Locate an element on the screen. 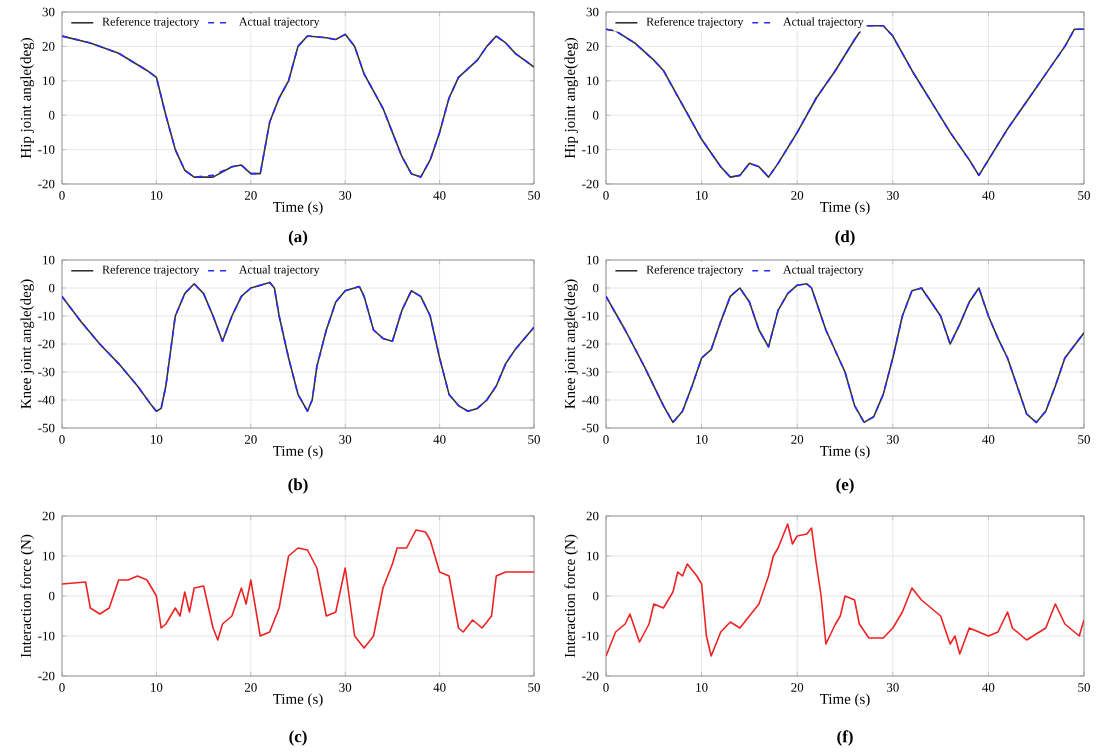  text: (f) is located at coordinates (845, 738).